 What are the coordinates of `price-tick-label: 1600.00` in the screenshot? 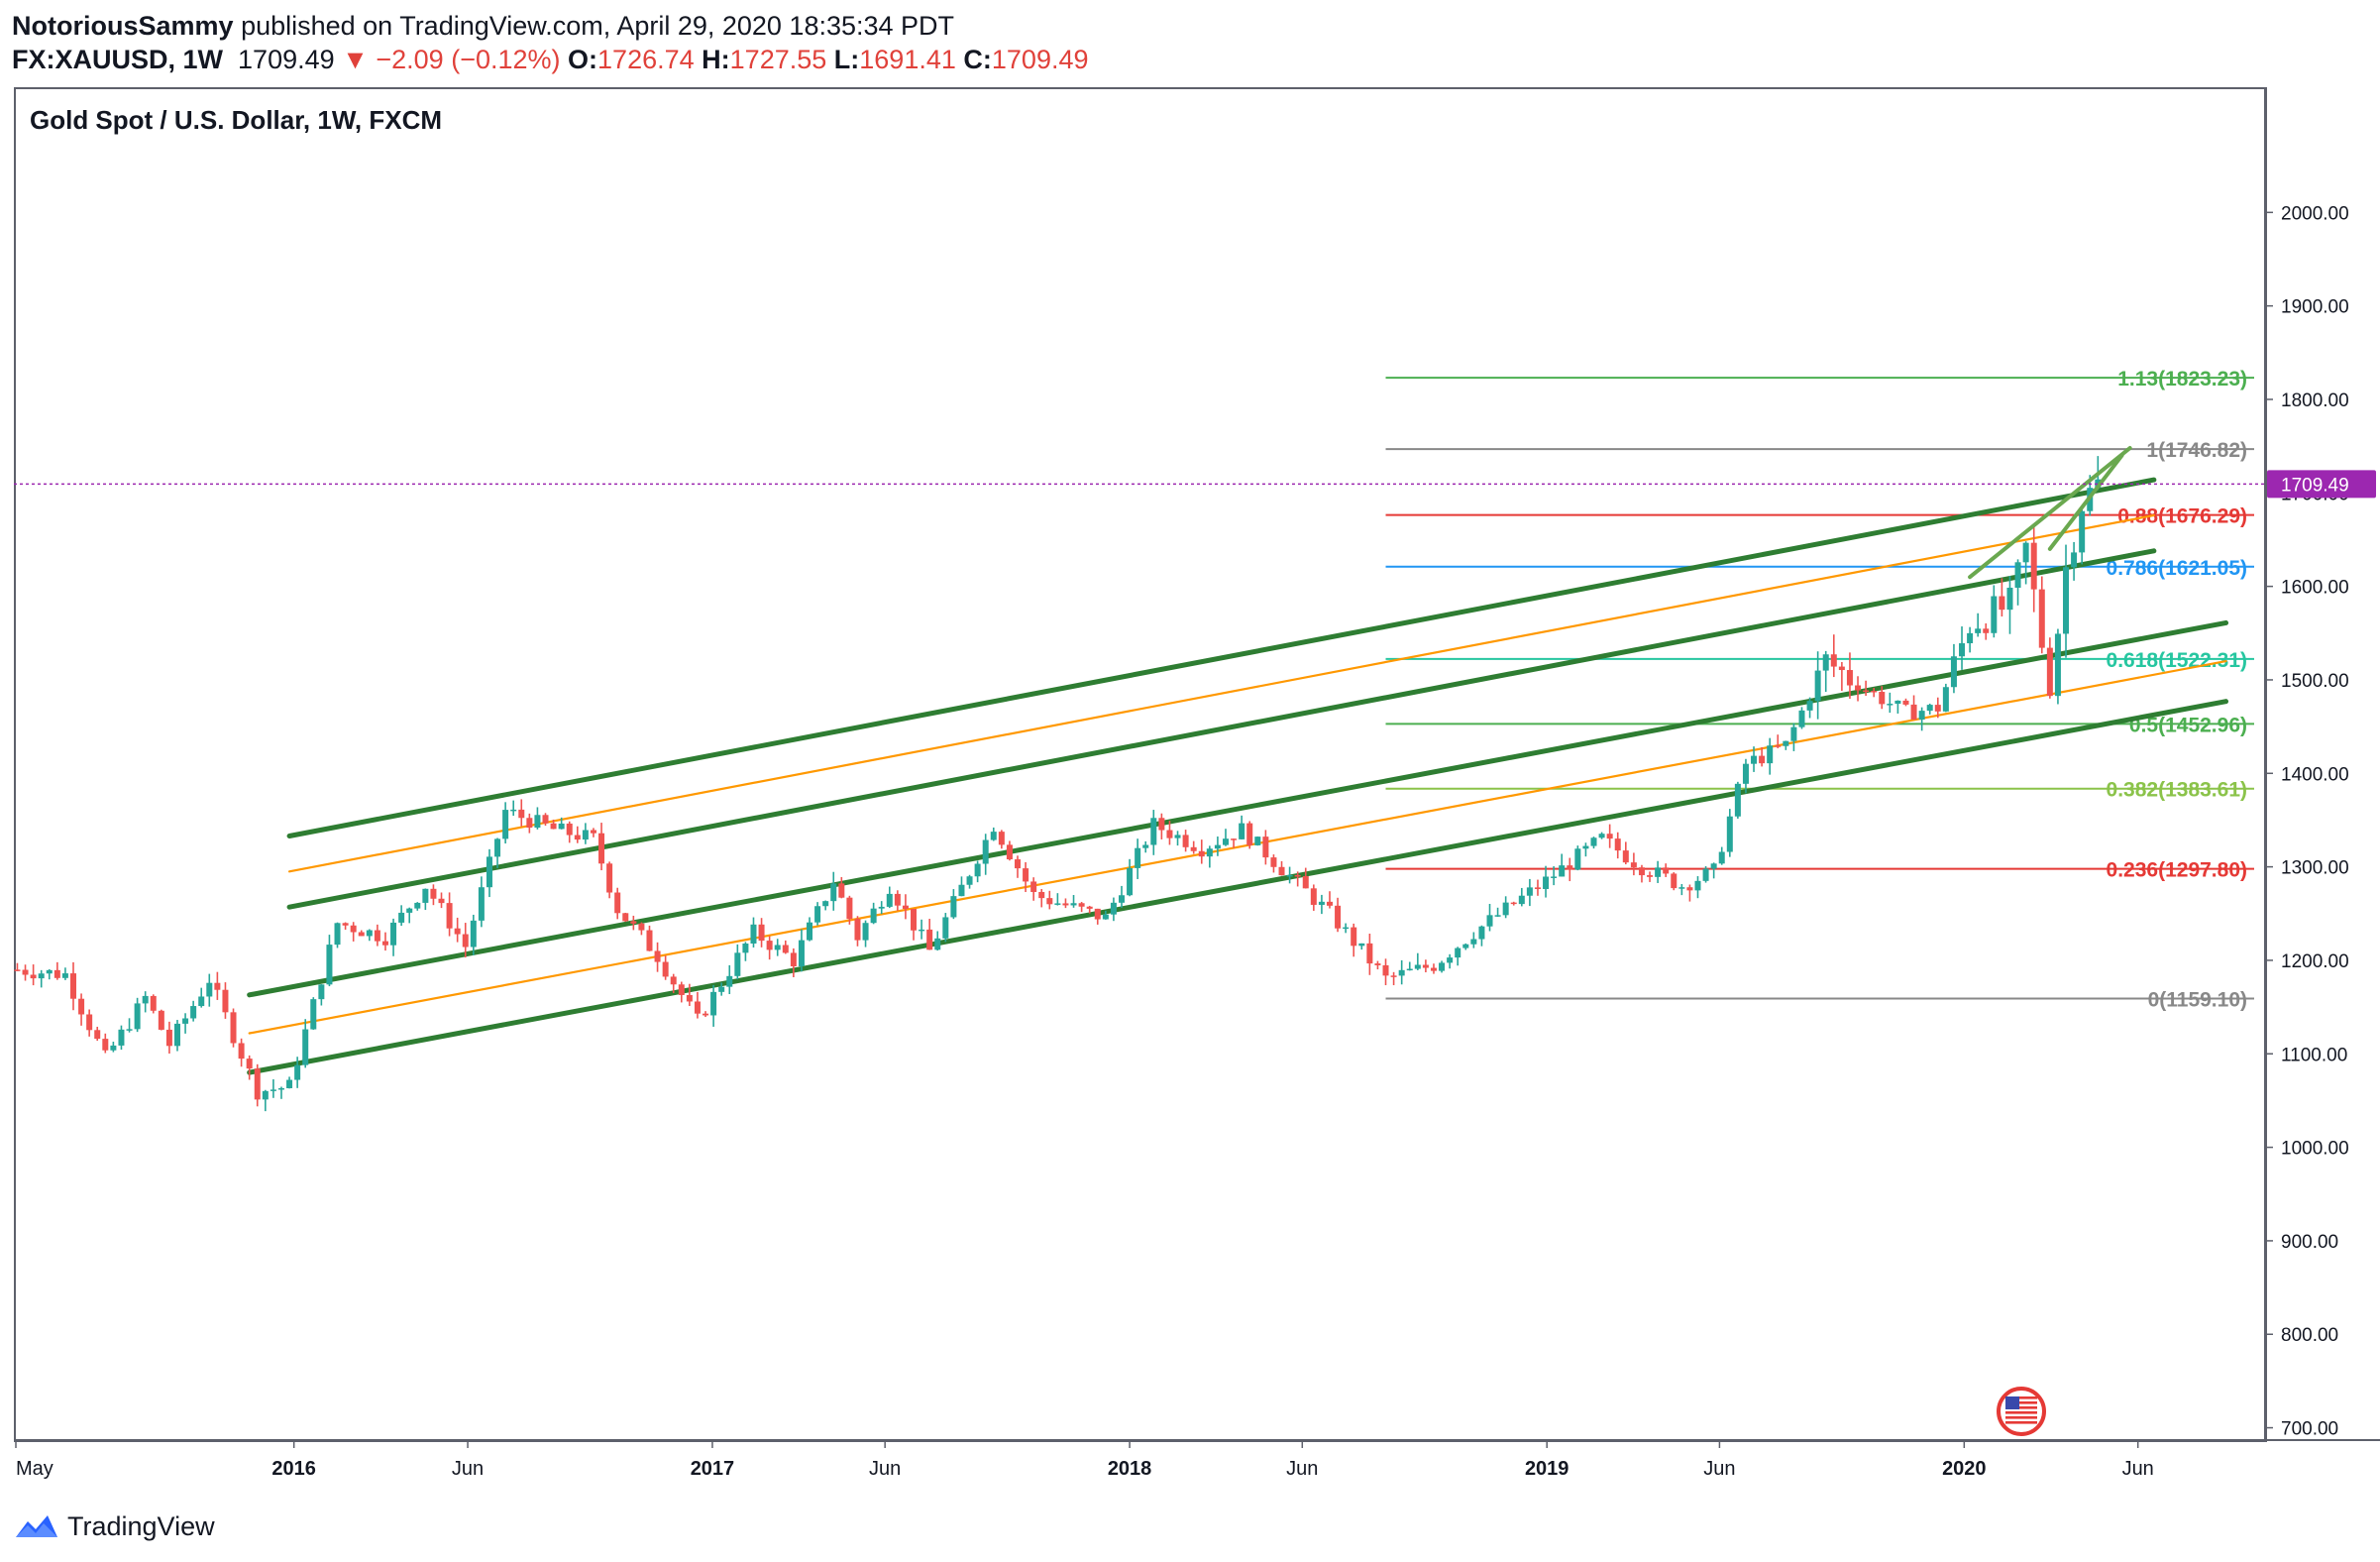 It's located at (2315, 589).